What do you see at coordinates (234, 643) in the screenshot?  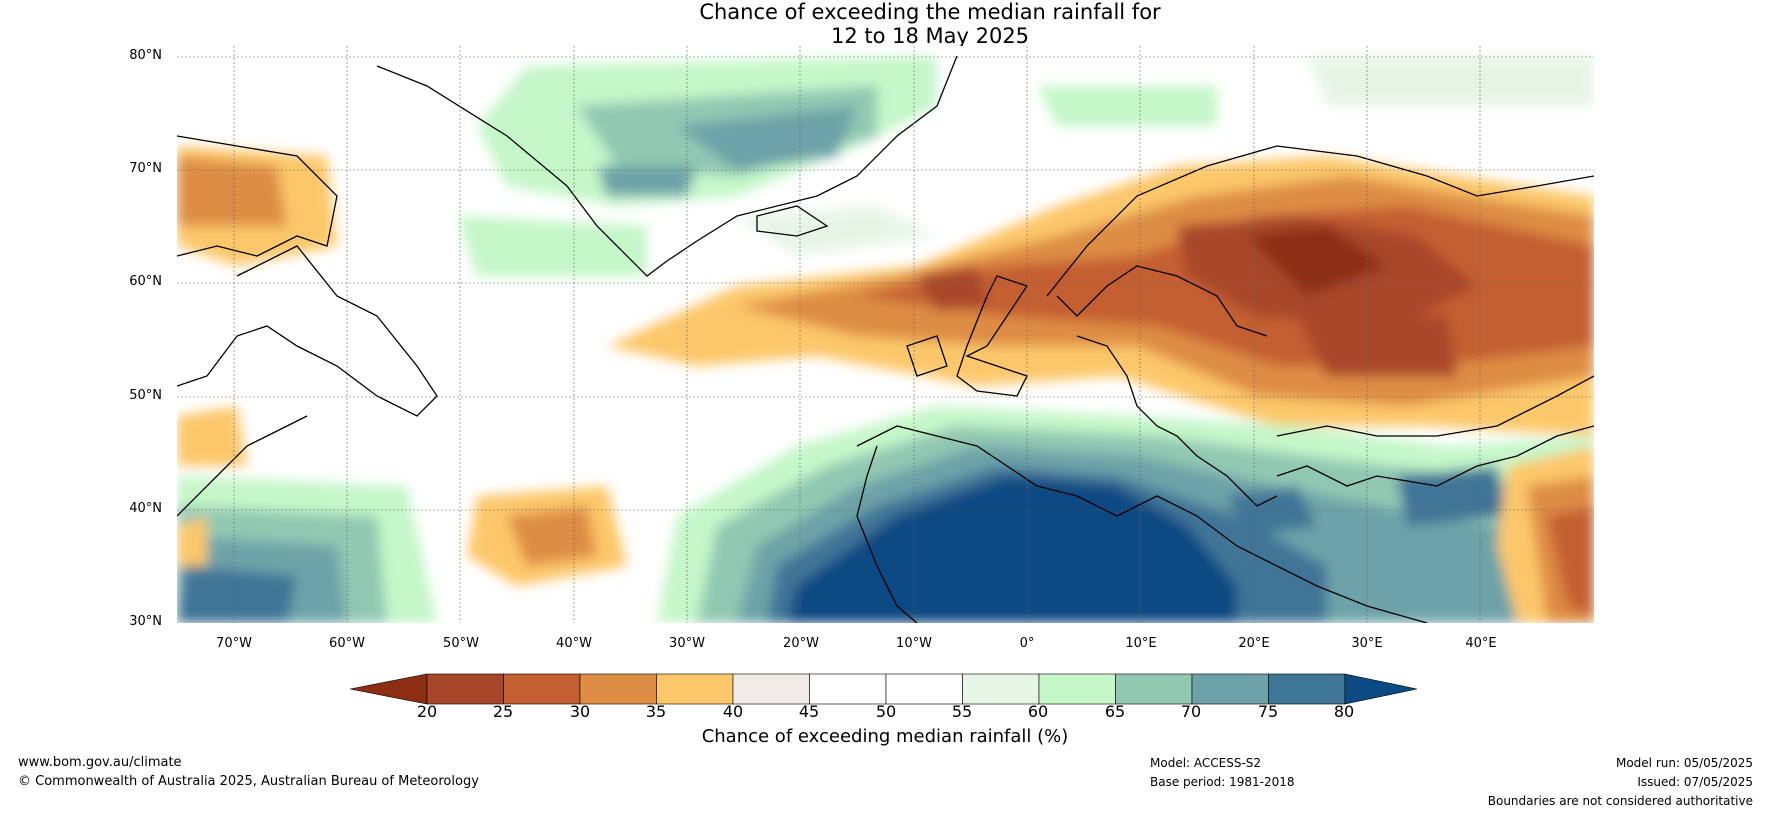 I see `lon-label-70w: 70°W` at bounding box center [234, 643].